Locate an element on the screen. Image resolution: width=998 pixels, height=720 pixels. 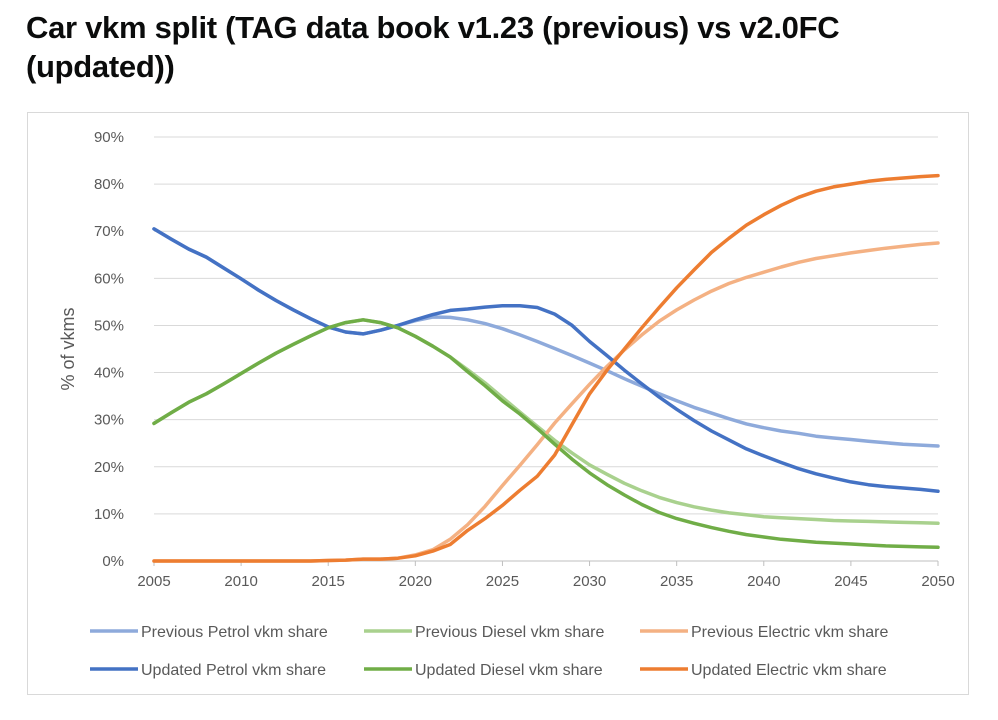
legend-label: Updated Petrol vkm share is located at coordinates (233, 670).